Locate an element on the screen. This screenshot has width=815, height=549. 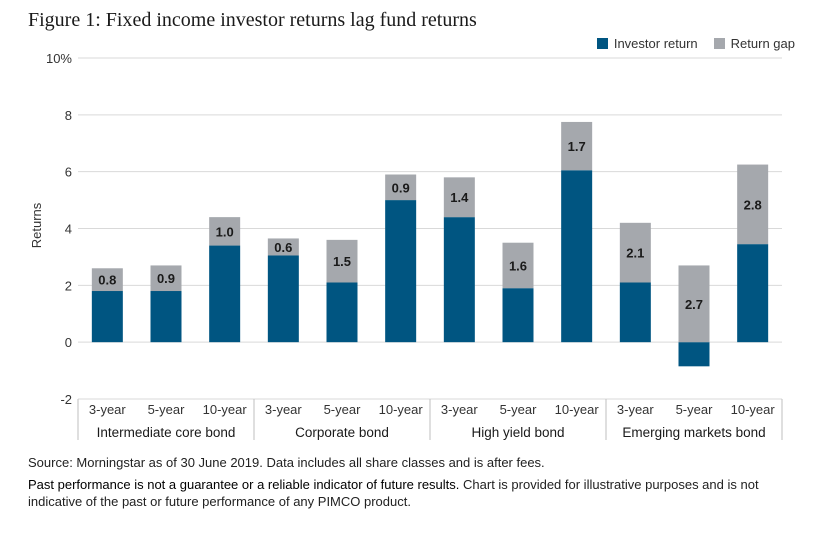
y-tick-label: 2 is located at coordinates (68, 285).